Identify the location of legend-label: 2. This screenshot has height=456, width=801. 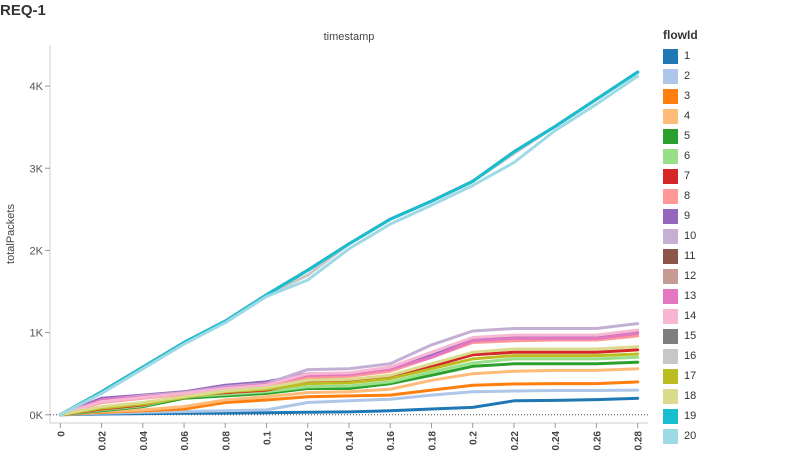
(687, 76).